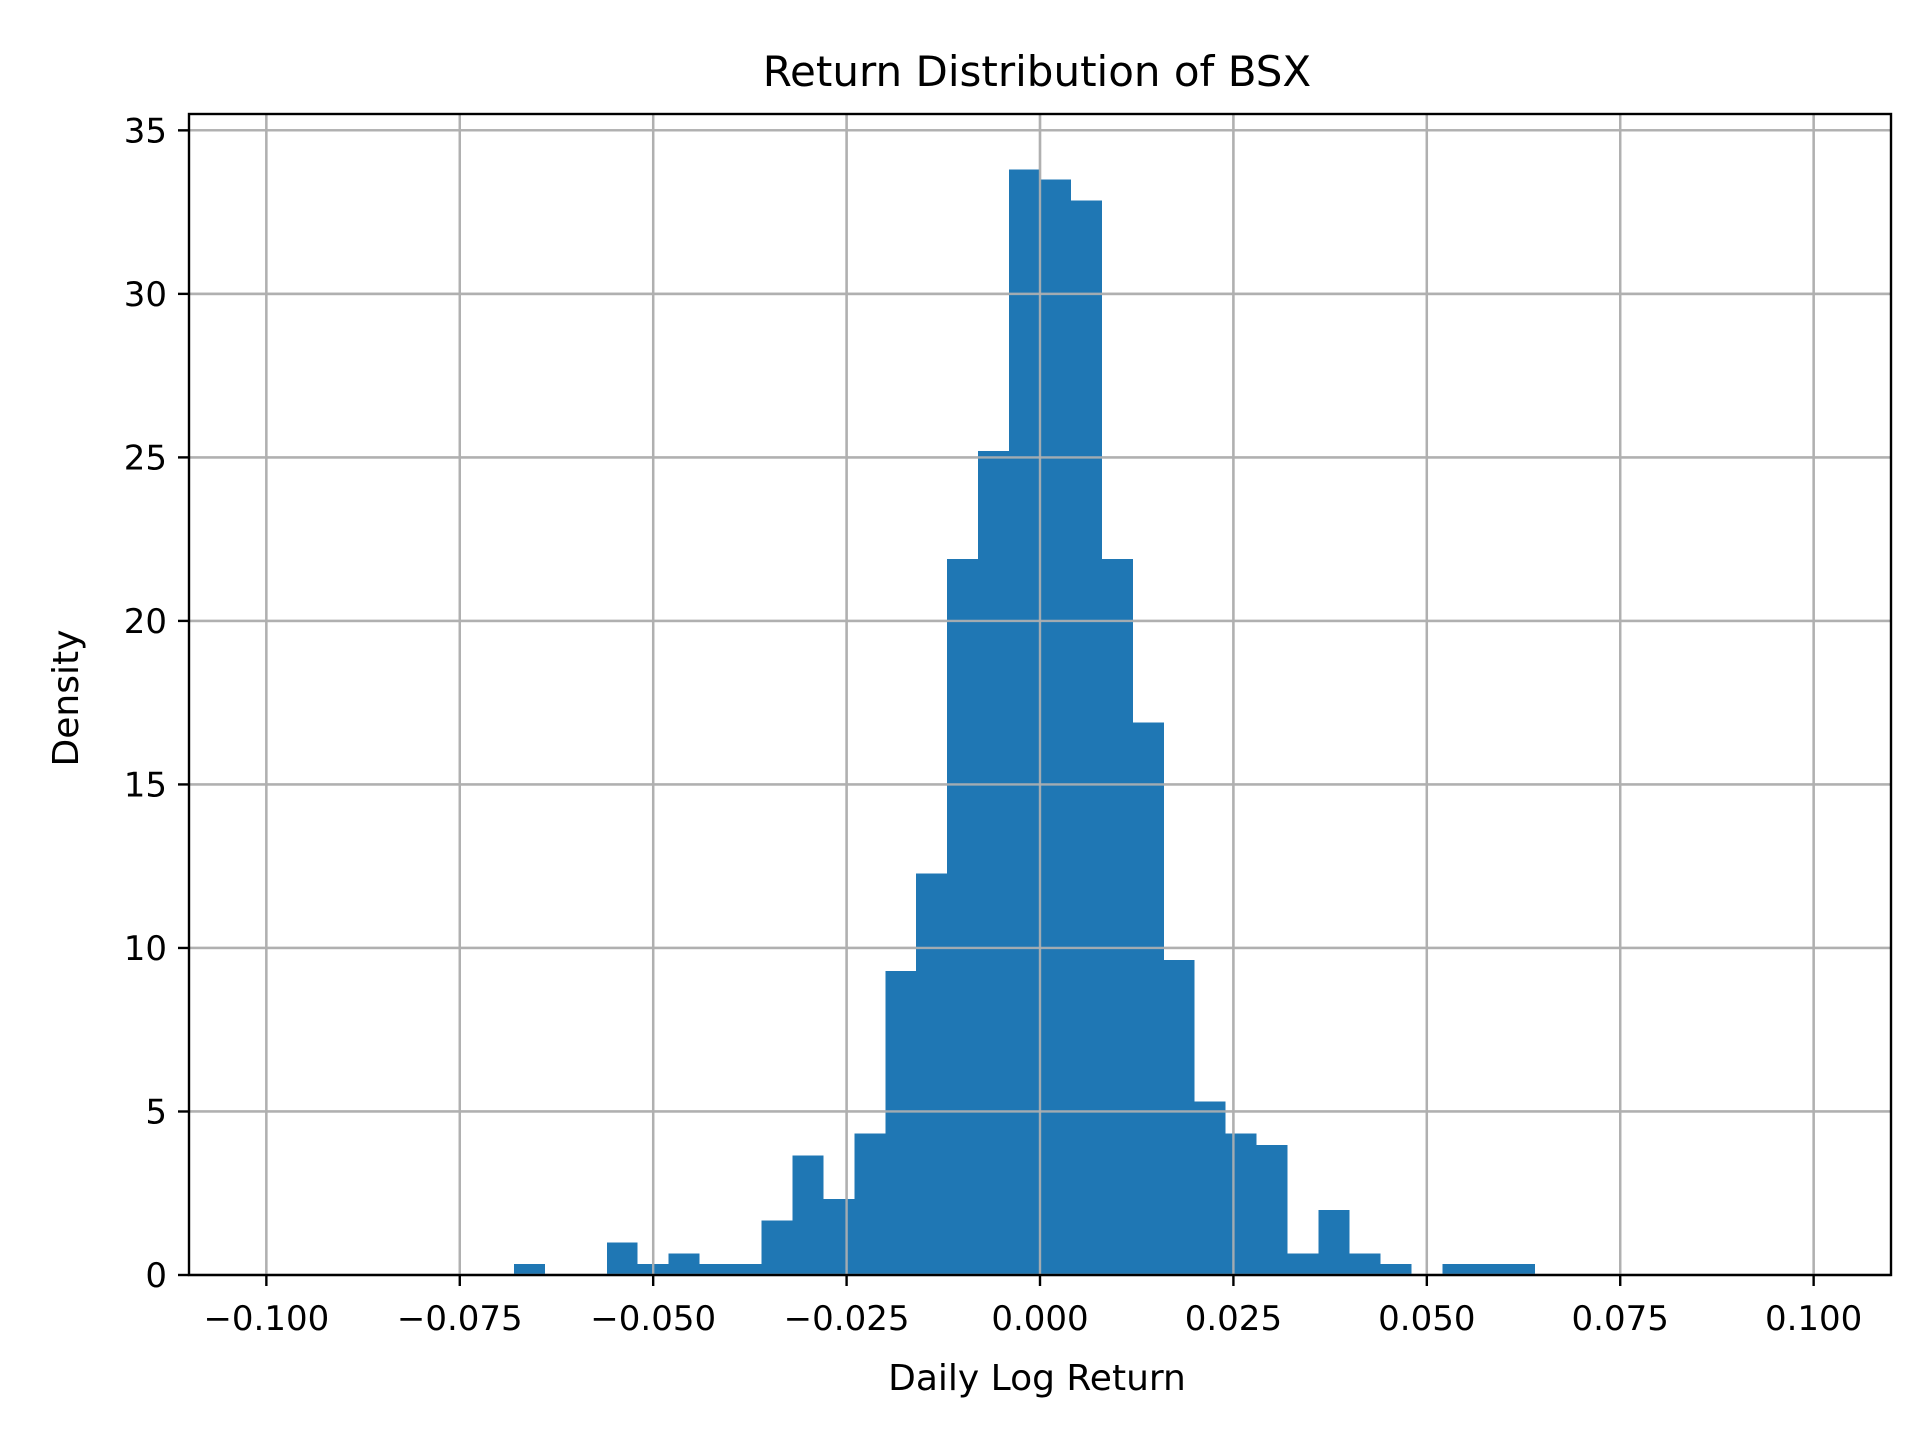 The height and width of the screenshot is (1444, 1920). Describe the element at coordinates (1620, 1319) in the screenshot. I see `x-tick-label: 0.075` at that location.